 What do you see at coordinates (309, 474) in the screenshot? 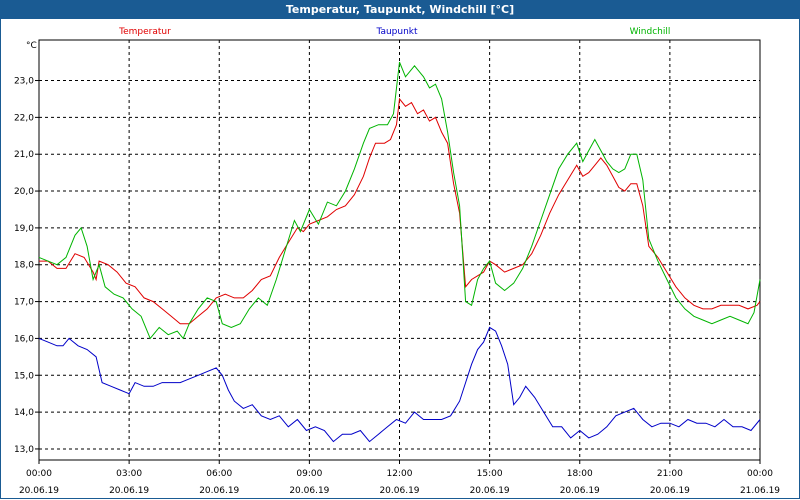
I see `x-tick-label-time: 09:00` at bounding box center [309, 474].